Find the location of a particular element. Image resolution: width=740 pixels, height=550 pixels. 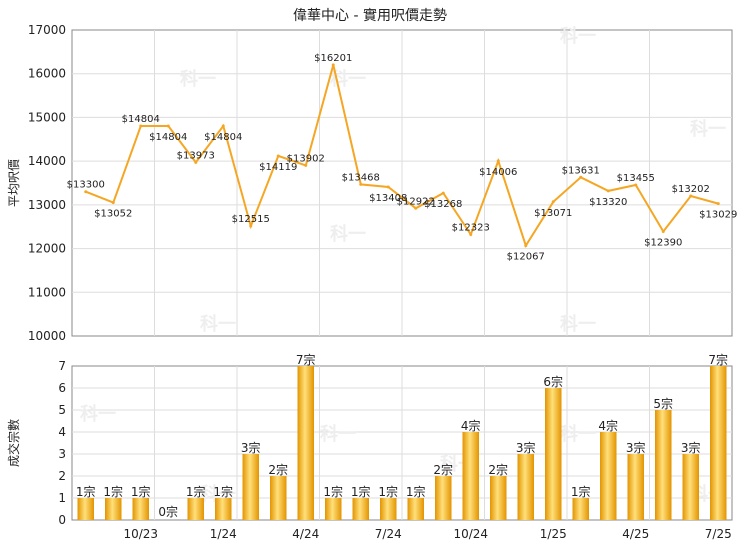

price-data-label: $13052 is located at coordinates (113, 214).